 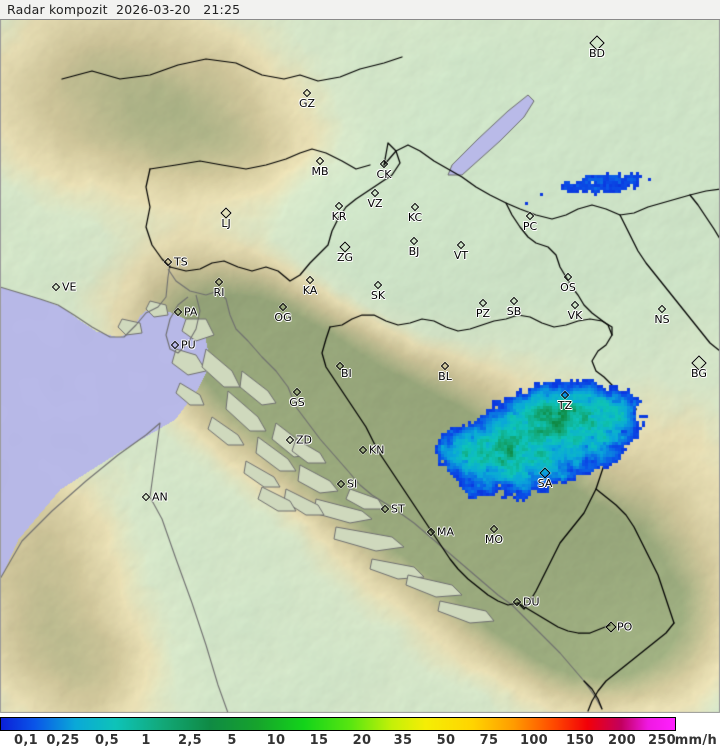 I want to click on page-title: Radar kompozit 2026-03-20 21:25, so click(x=124, y=9).